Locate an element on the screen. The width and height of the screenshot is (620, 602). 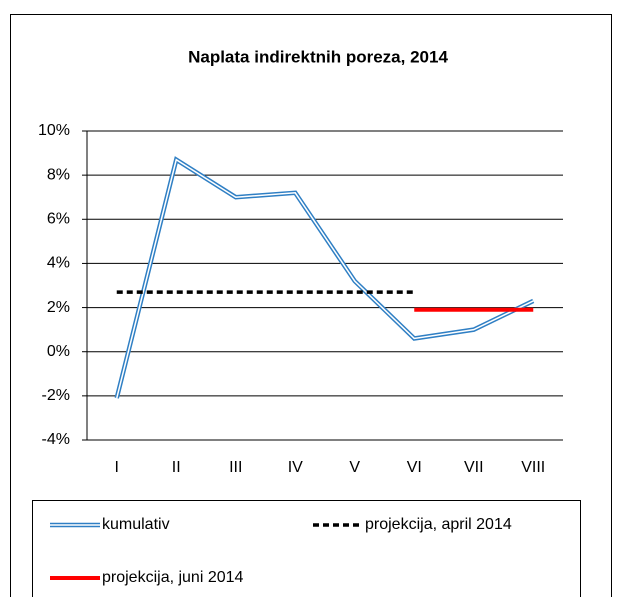
legend-label: kumulativ is located at coordinates (136, 524).